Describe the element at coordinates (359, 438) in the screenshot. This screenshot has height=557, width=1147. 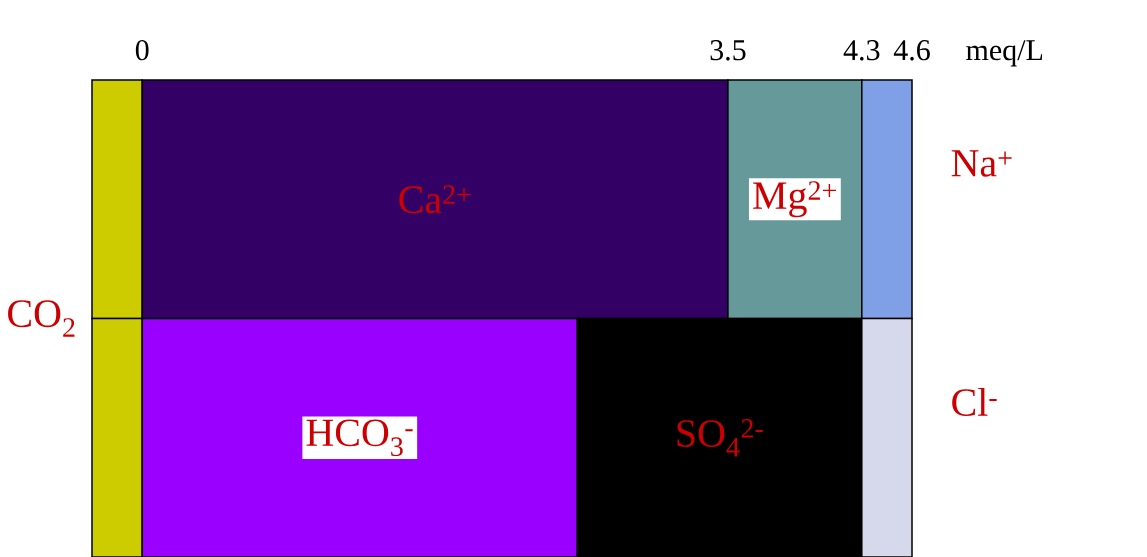
I see `series-label: HCO$_{3}$-` at that location.